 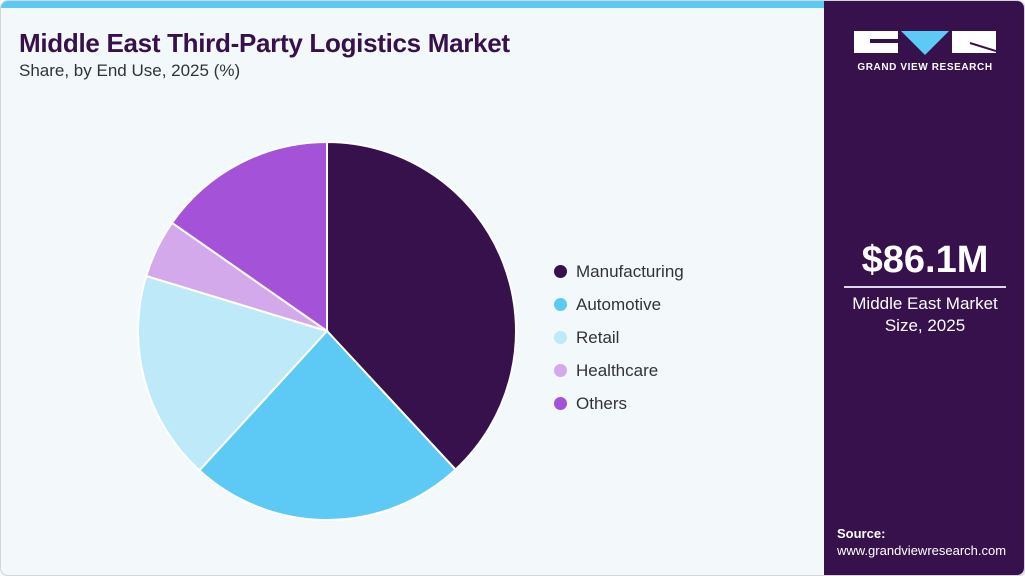 I want to click on legend-item-others: Others, so click(x=619, y=403).